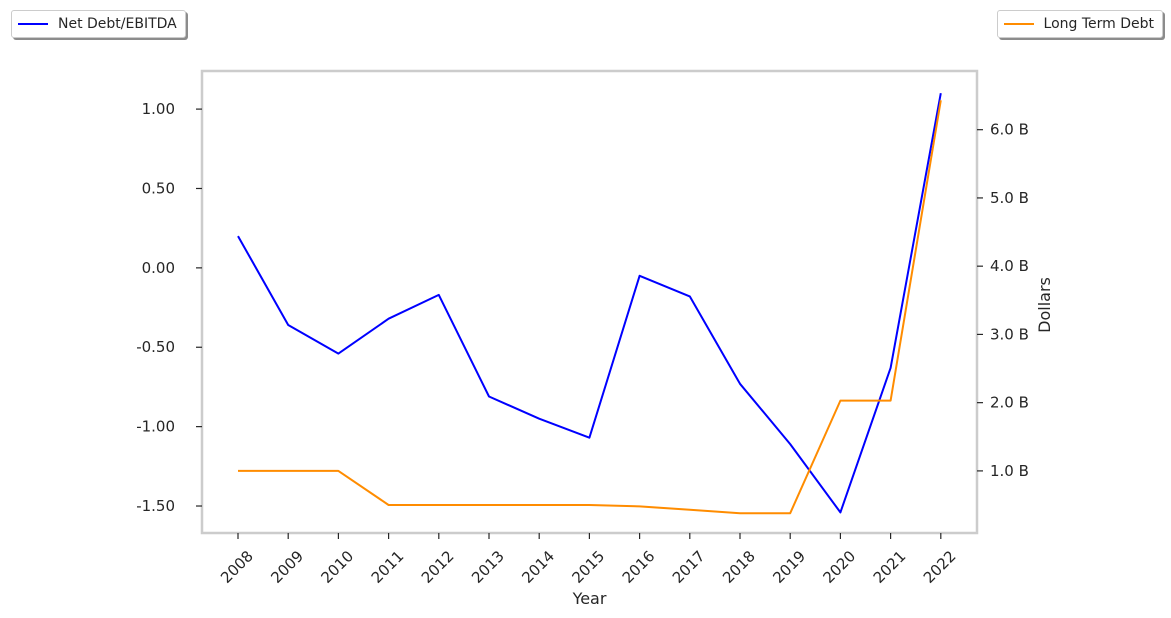 This screenshot has height=618, width=1171. What do you see at coordinates (1003, 300) in the screenshot?
I see `right-axis-ticks: 6.0 B 5.0 B 4.0 B 3.0 B 2.0 B 1.0 B` at bounding box center [1003, 300].